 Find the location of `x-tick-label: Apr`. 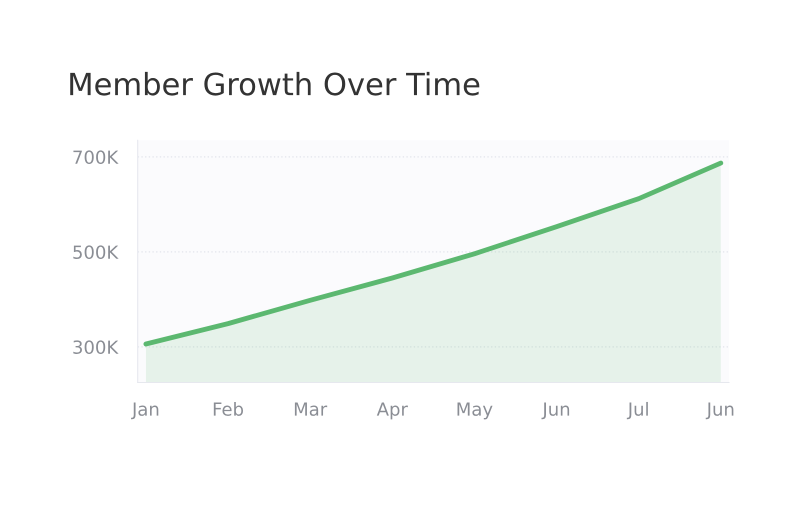

x-tick-label: Apr is located at coordinates (392, 411).